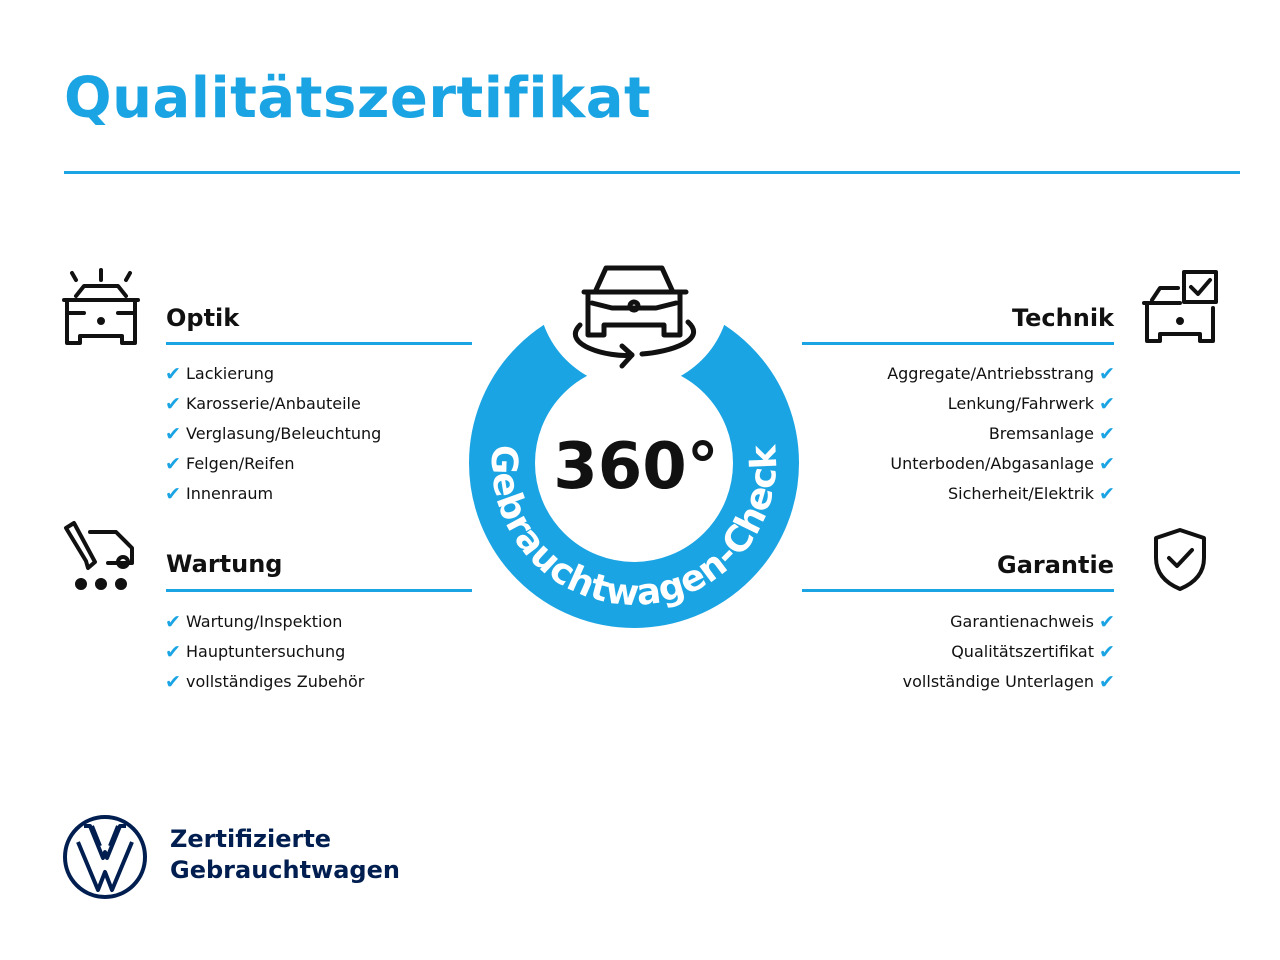 This screenshot has height=960, width=1280. Describe the element at coordinates (101, 306) in the screenshot. I see `car-lights-icon` at that location.